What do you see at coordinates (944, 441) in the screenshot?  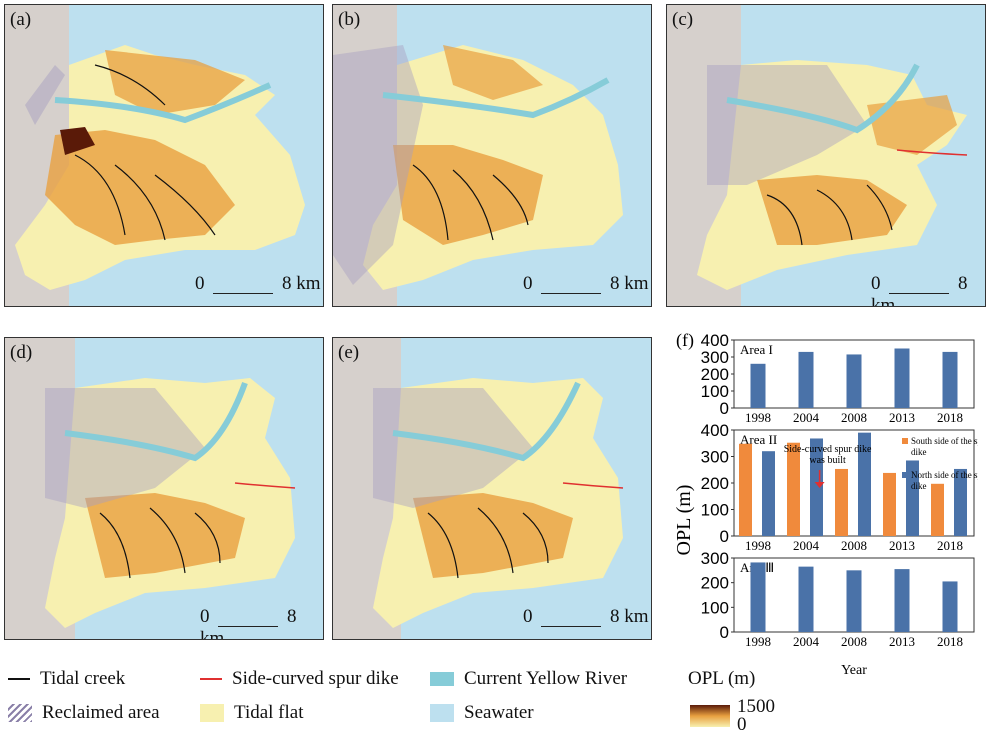 I see `legend-entry: South side of the spur` at bounding box center [944, 441].